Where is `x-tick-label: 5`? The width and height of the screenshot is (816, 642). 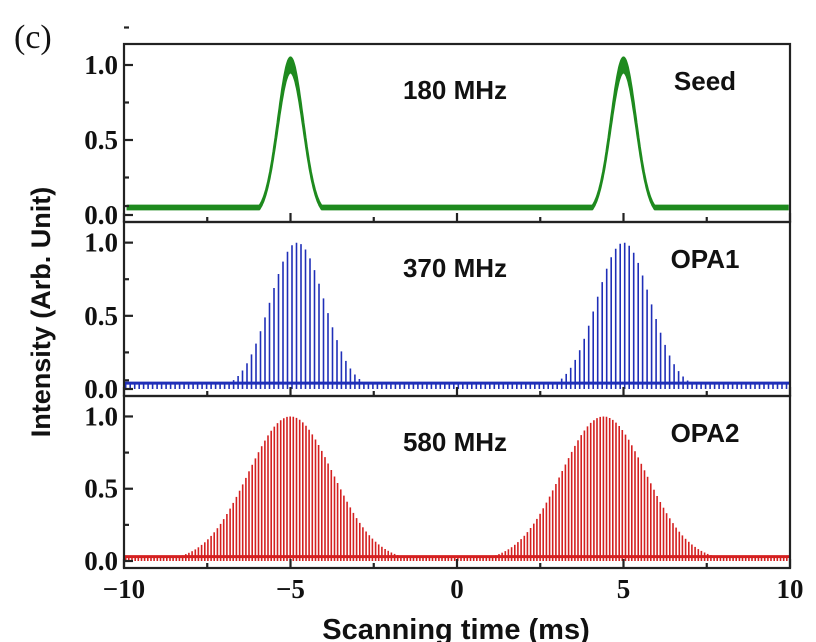
x-tick-label: 5 is located at coordinates (624, 589).